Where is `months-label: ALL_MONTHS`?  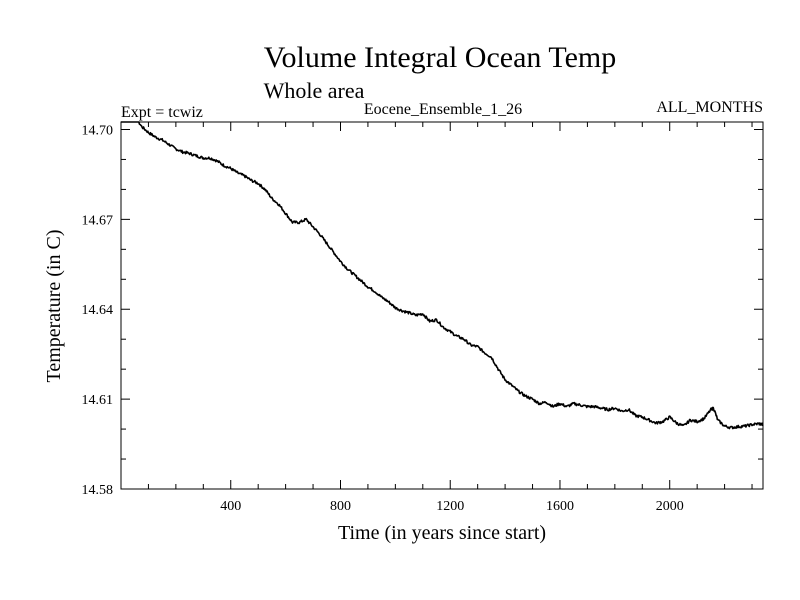
months-label: ALL_MONTHS is located at coordinates (709, 107).